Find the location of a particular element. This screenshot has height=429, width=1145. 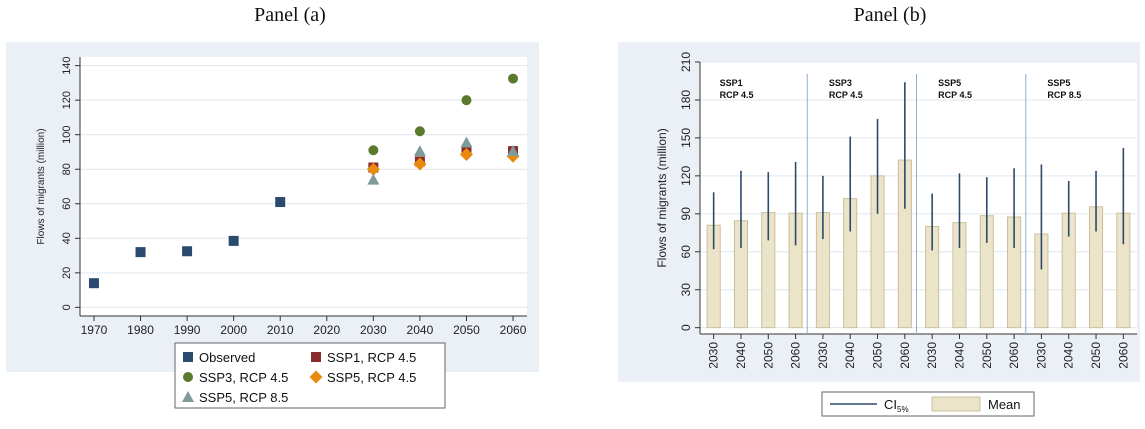

y-tick-label: 90 is located at coordinates (686, 214).